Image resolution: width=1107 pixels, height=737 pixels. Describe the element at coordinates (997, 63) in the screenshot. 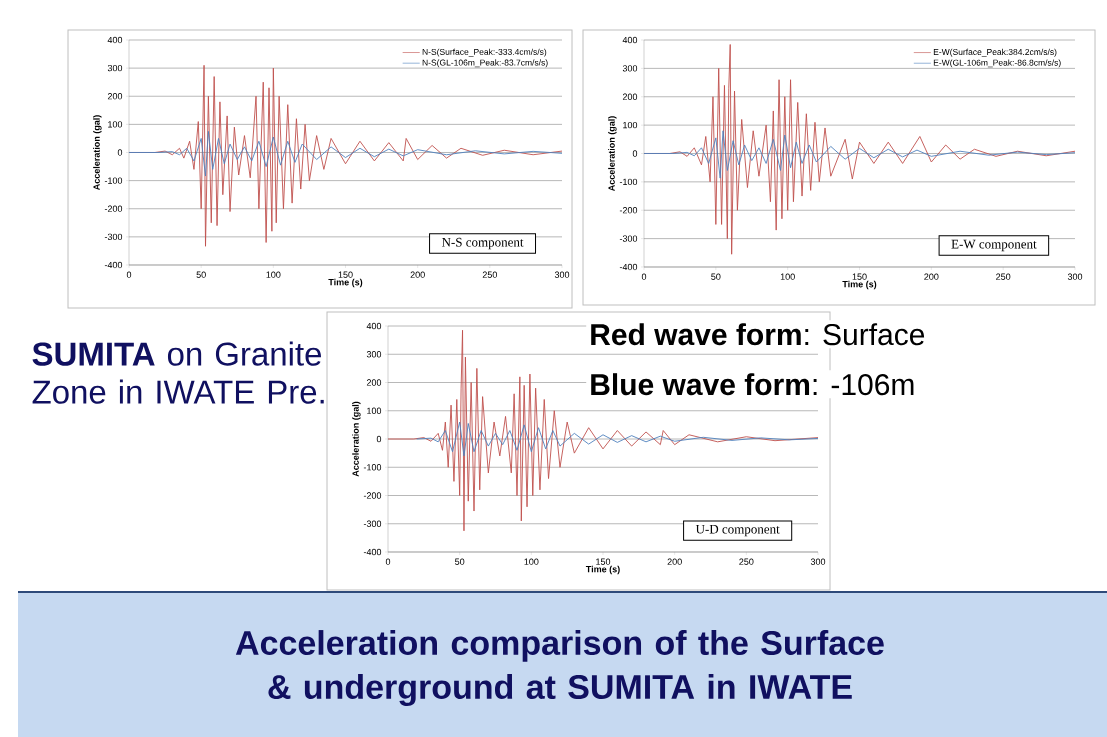

I see `legend-label: E-W(GL-106m_Peak:-86.8cm/s/s)` at that location.